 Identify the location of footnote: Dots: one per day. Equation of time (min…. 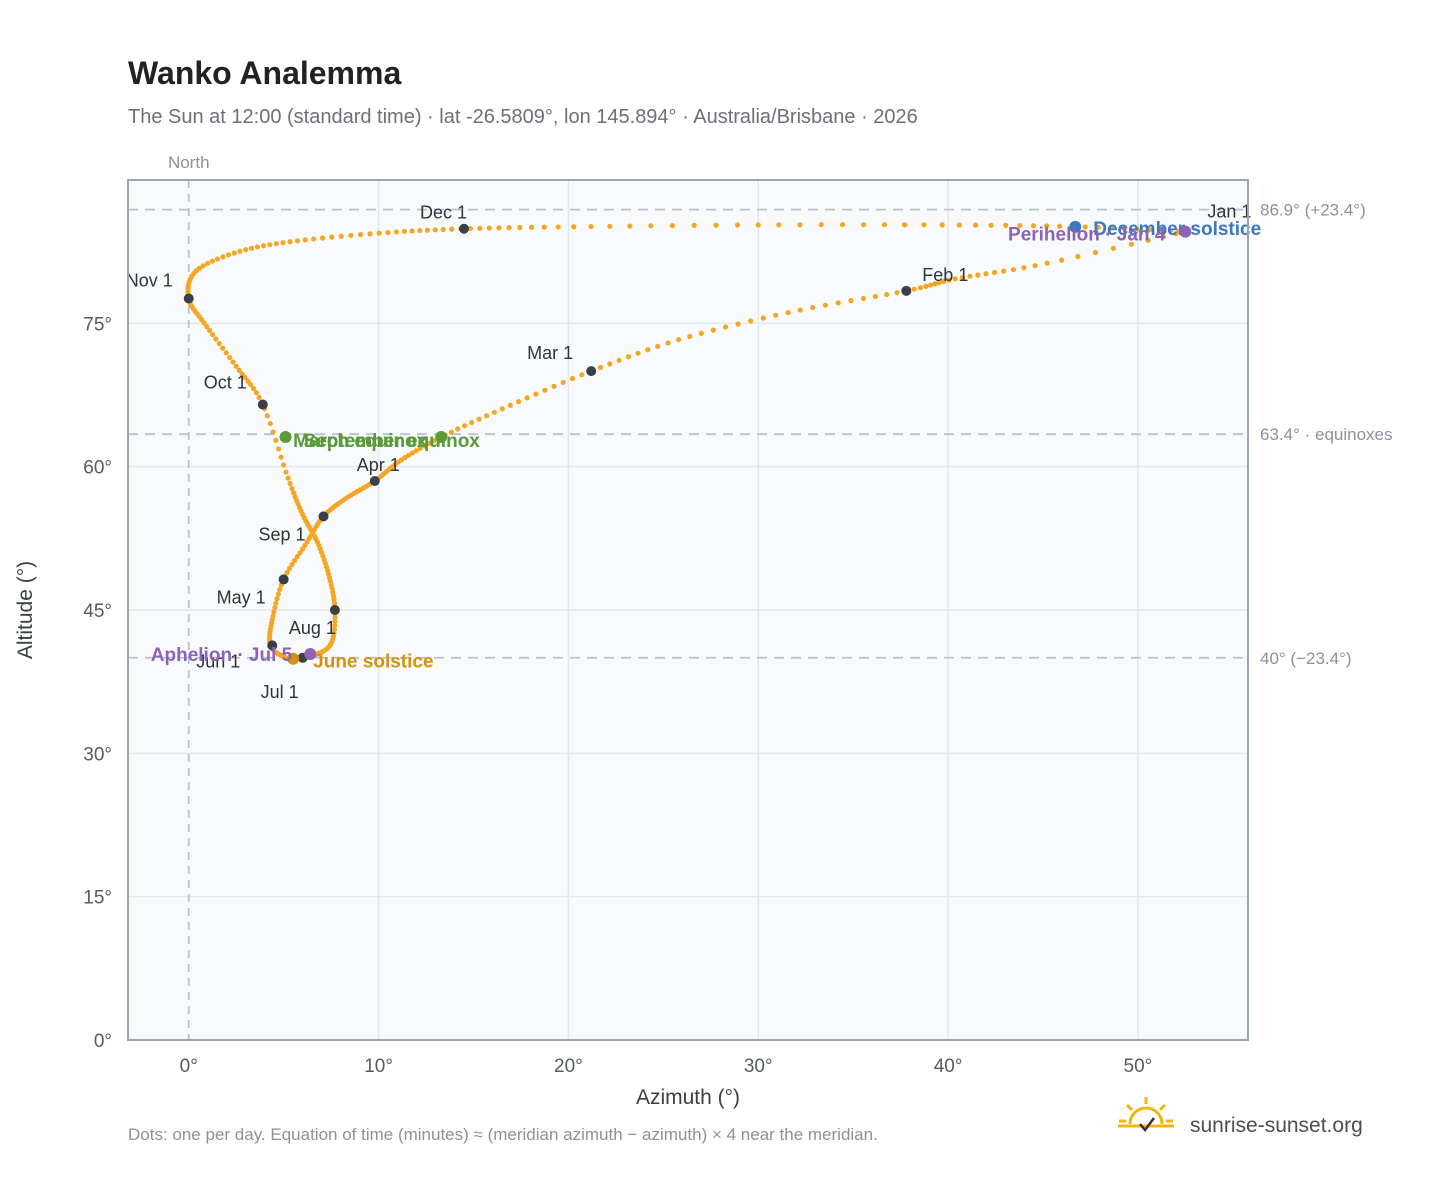
(503, 1134).